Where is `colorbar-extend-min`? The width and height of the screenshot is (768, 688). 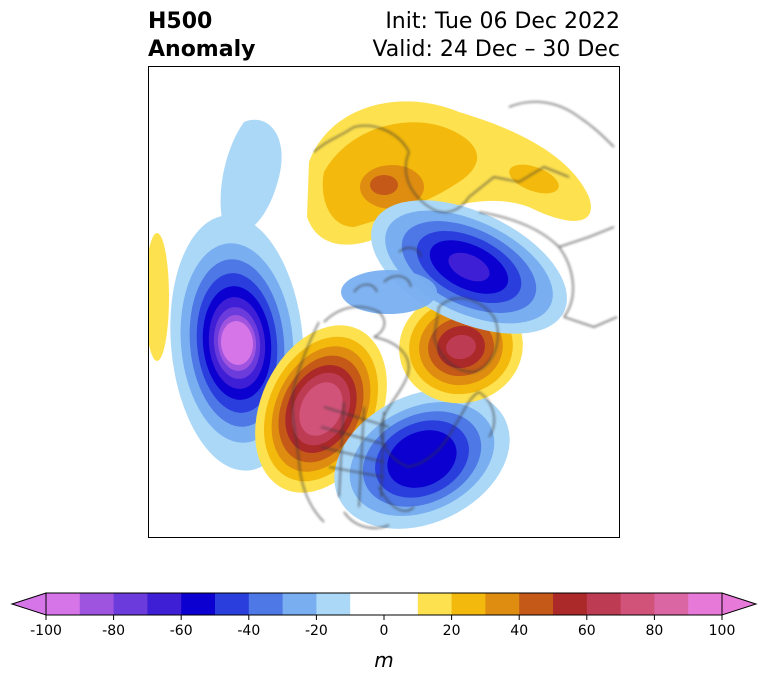 colorbar-extend-min is located at coordinates (28, 604).